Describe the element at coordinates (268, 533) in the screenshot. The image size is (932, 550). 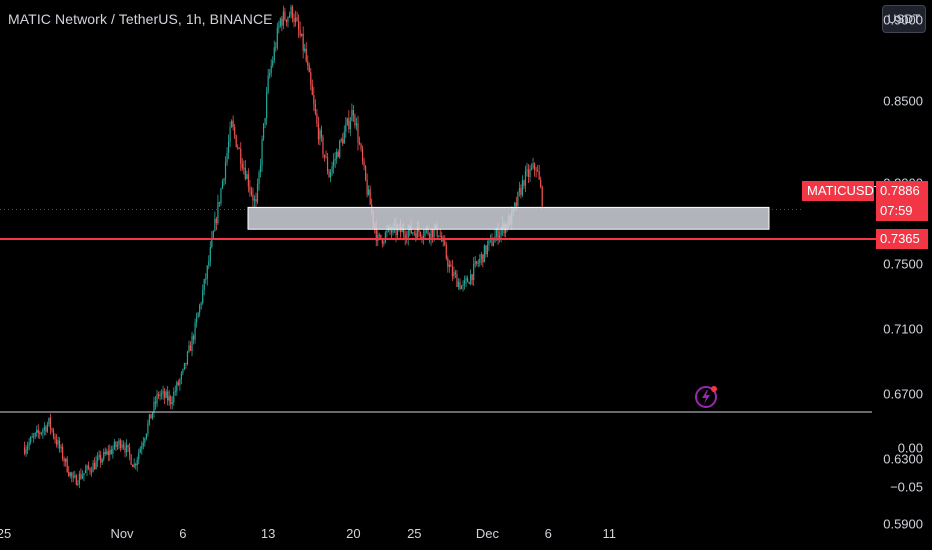
I see `time-axis-label: 13` at that location.